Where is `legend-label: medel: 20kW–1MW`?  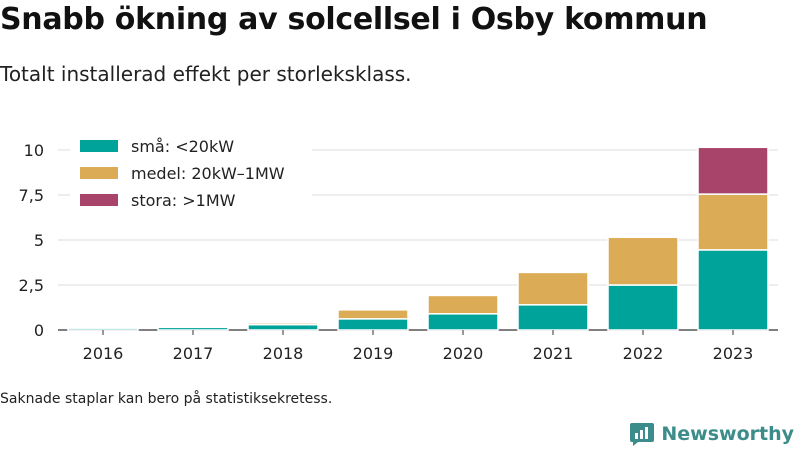
legend-label: medel: 20kW–1MW is located at coordinates (208, 173).